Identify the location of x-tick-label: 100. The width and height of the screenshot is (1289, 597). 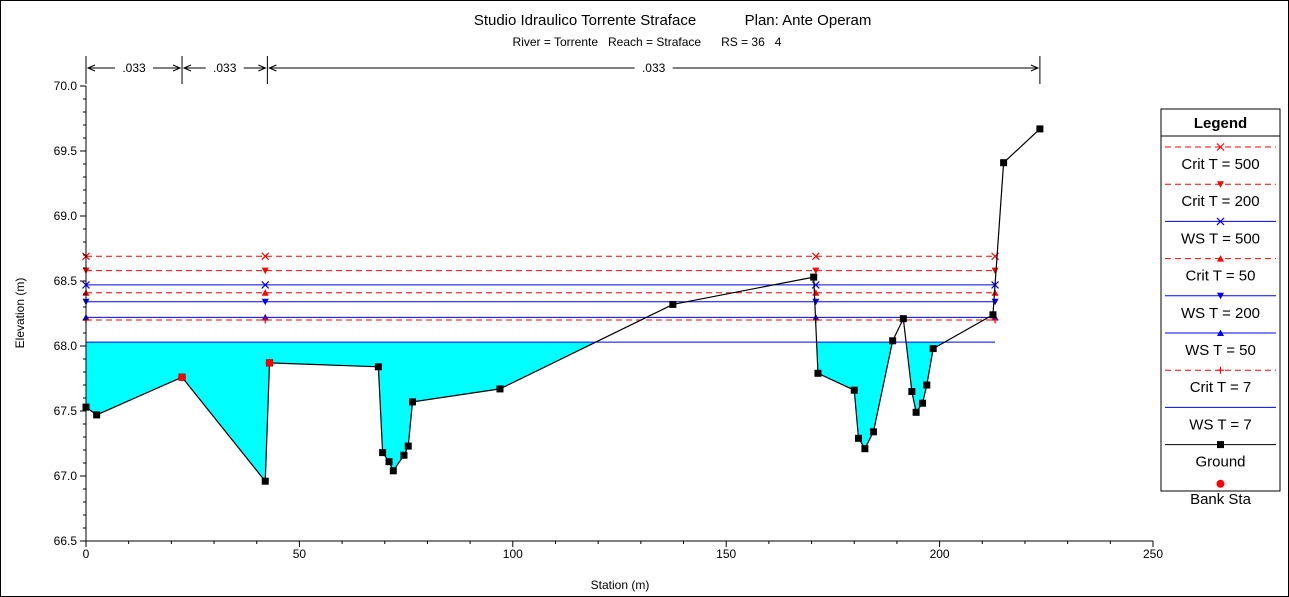
(513, 554).